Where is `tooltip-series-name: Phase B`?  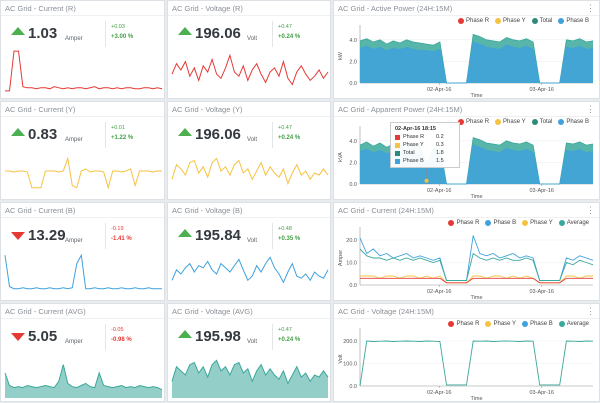 tooltip-series-name: Phase B is located at coordinates (413, 161).